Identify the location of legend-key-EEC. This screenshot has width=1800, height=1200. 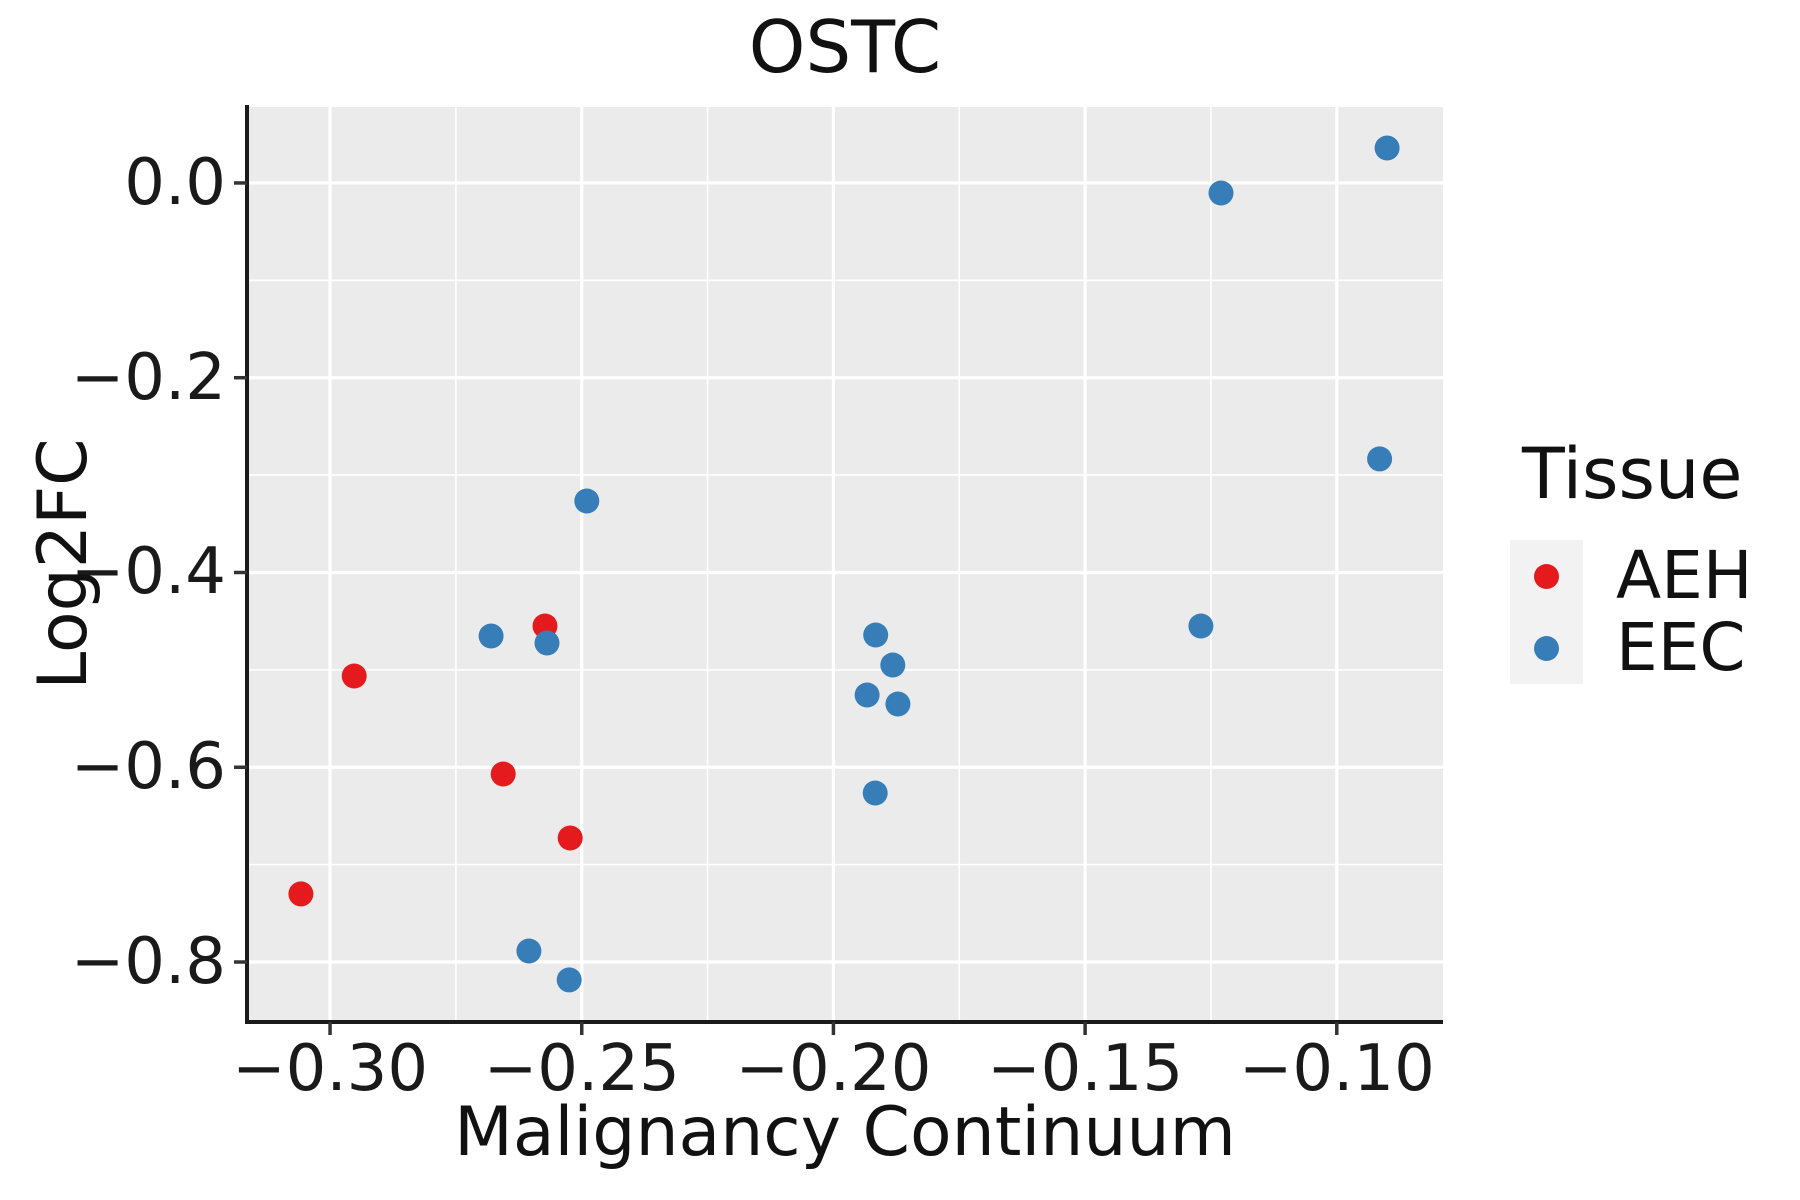
(1546, 648).